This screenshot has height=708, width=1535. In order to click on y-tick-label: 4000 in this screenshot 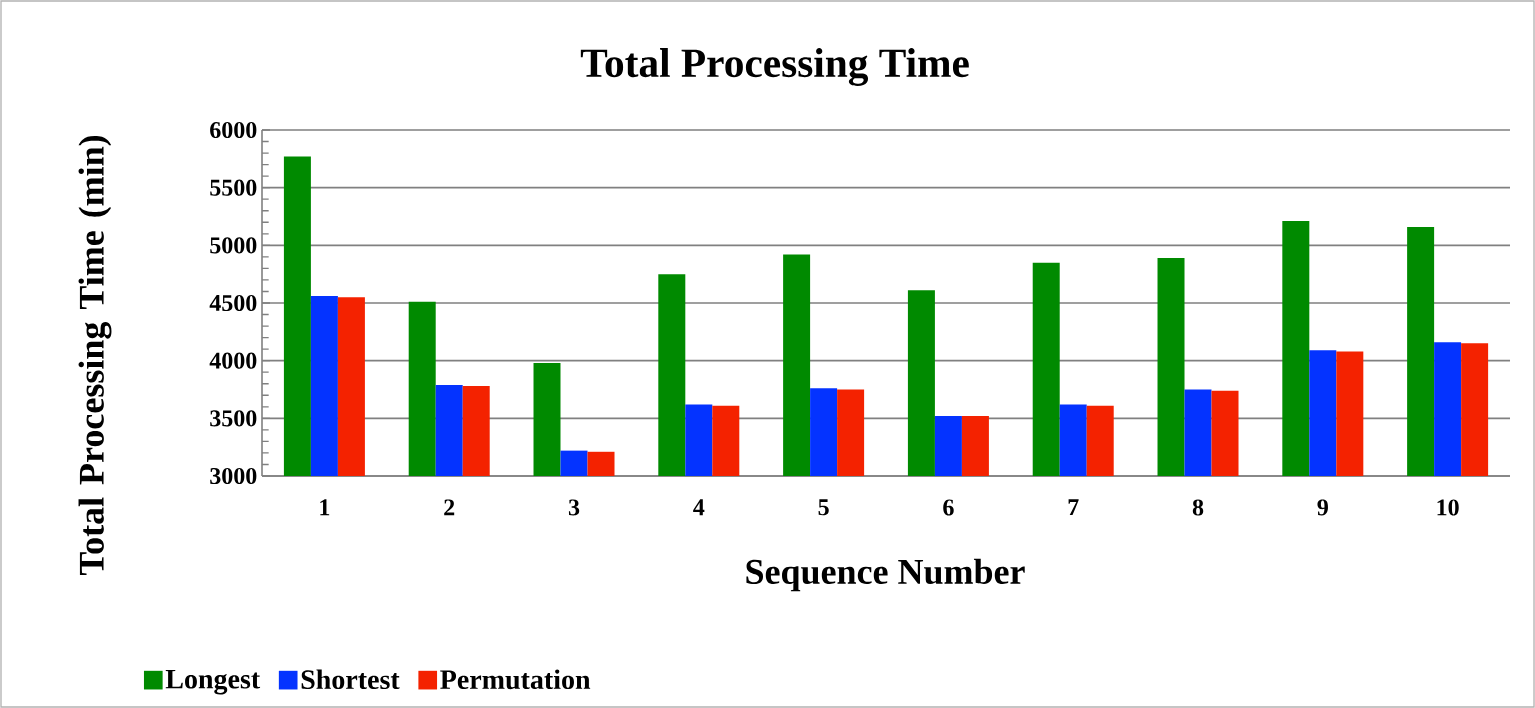, I will do `click(233, 360)`.